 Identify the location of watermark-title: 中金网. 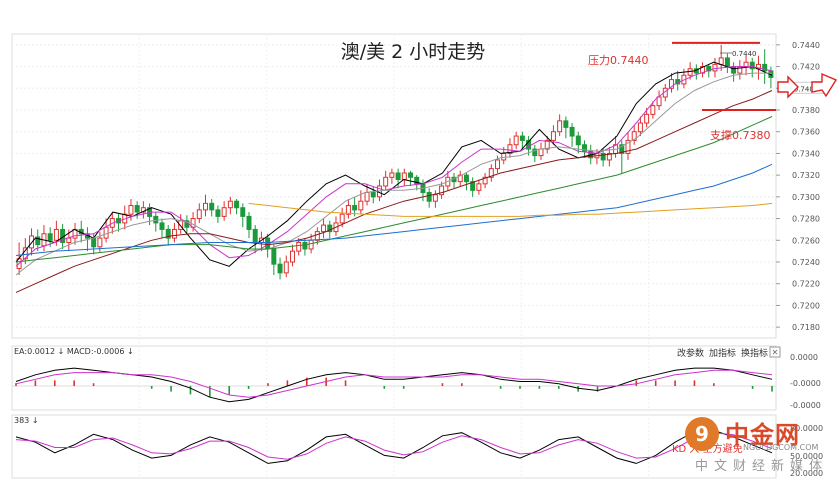
(762, 435).